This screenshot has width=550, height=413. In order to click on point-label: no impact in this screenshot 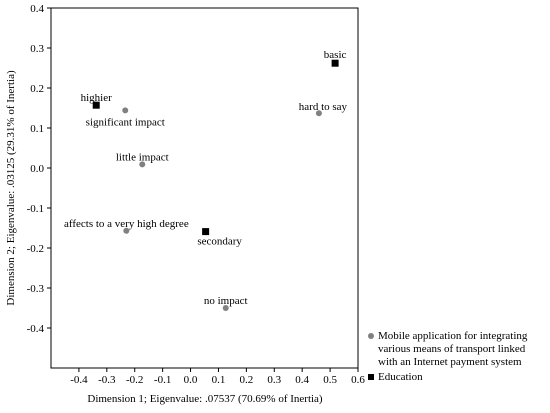, I will do `click(226, 301)`.